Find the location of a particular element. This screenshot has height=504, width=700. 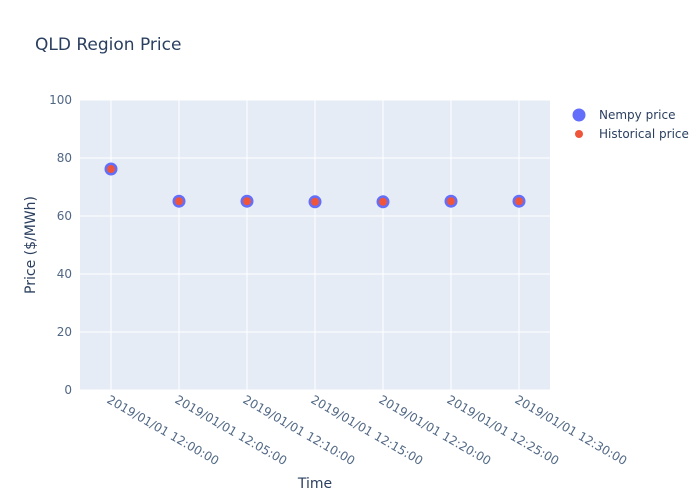

y-axis-label: Price ($/MWh) is located at coordinates (31, 245).